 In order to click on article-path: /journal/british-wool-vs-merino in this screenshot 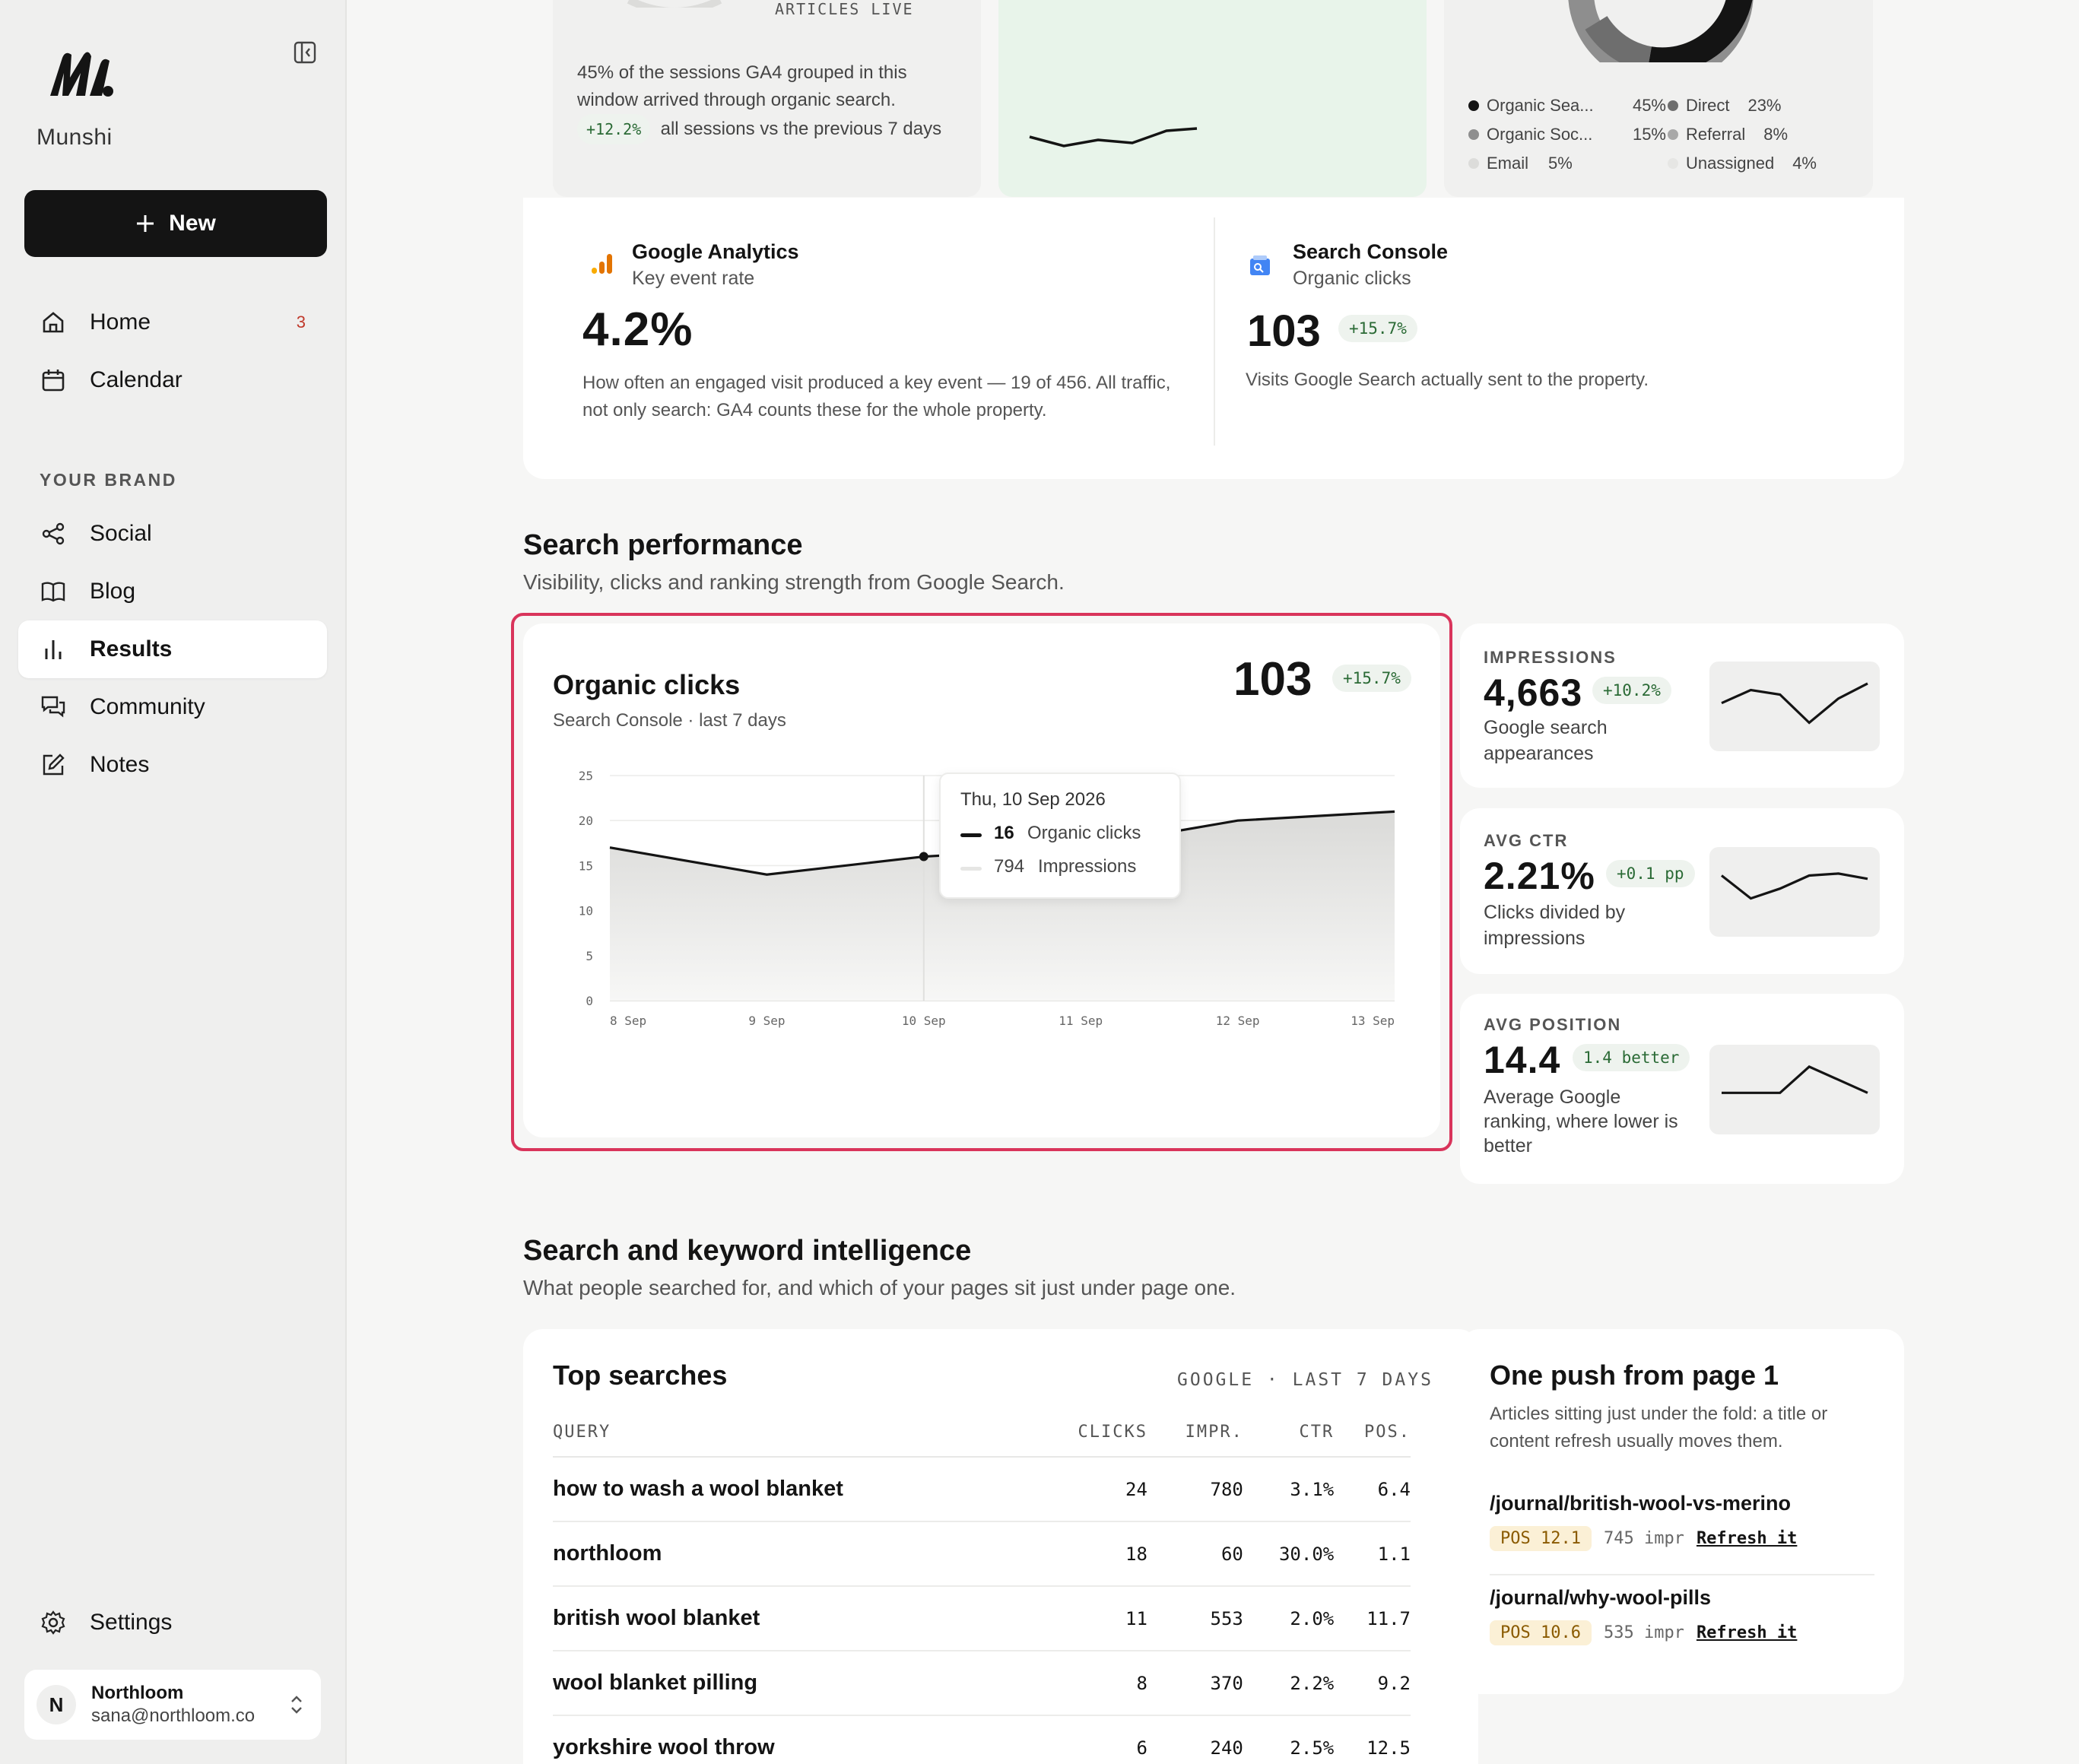, I will do `click(1641, 1504)`.